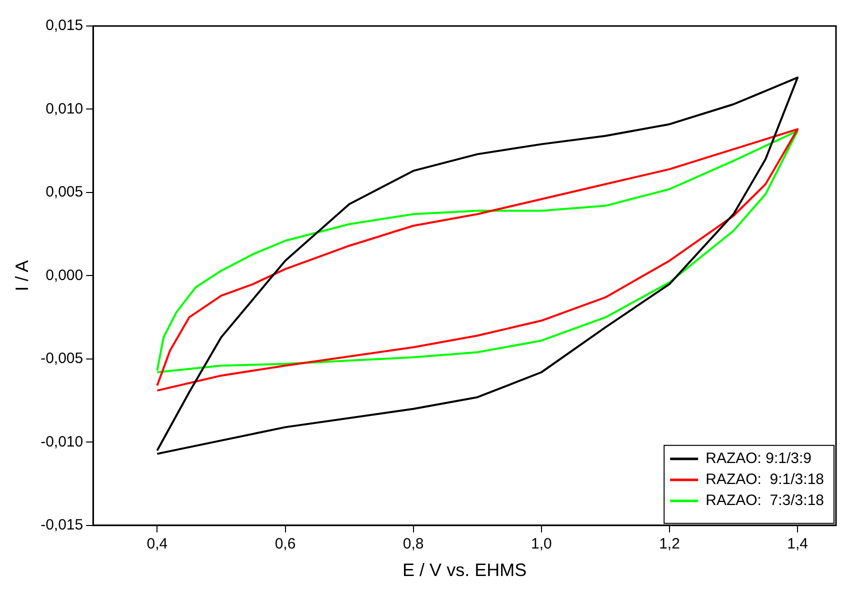  Describe the element at coordinates (65, 25) in the screenshot. I see `y-tick-label: 0,015` at that location.